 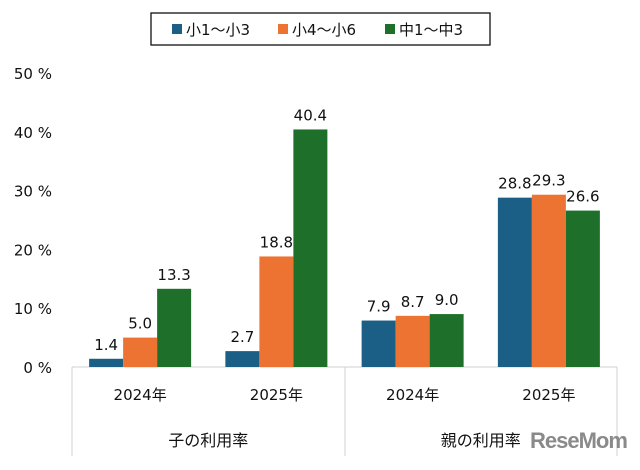 I want to click on data-label: 9.0, so click(x=447, y=300).